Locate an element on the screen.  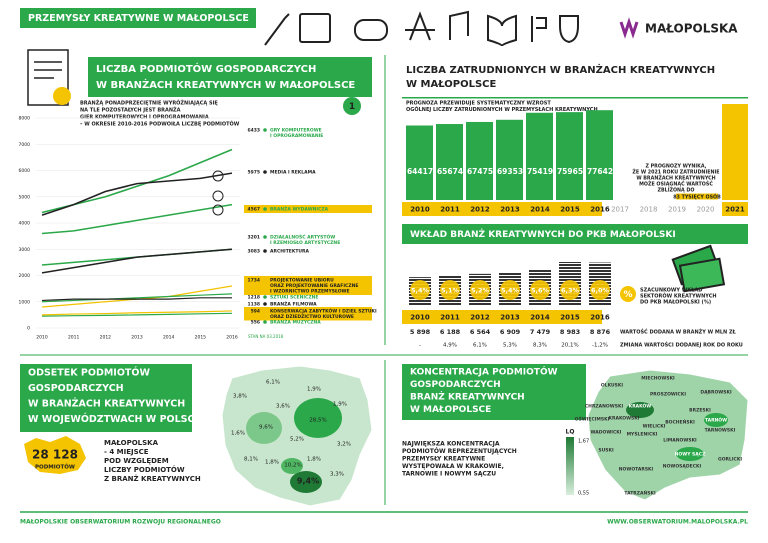
map-label: DĄBROWSKI is located at coordinates (716, 393).